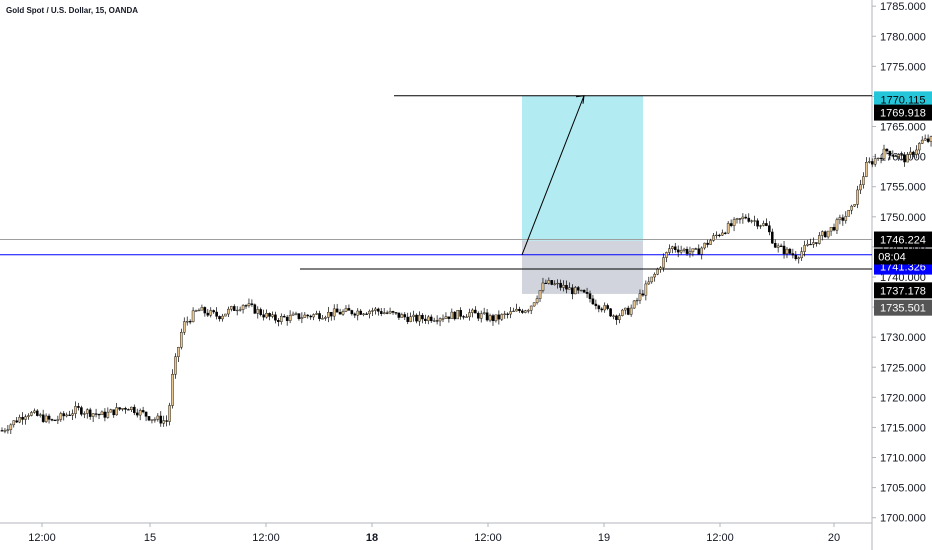  I want to click on target-zone, so click(582, 168).